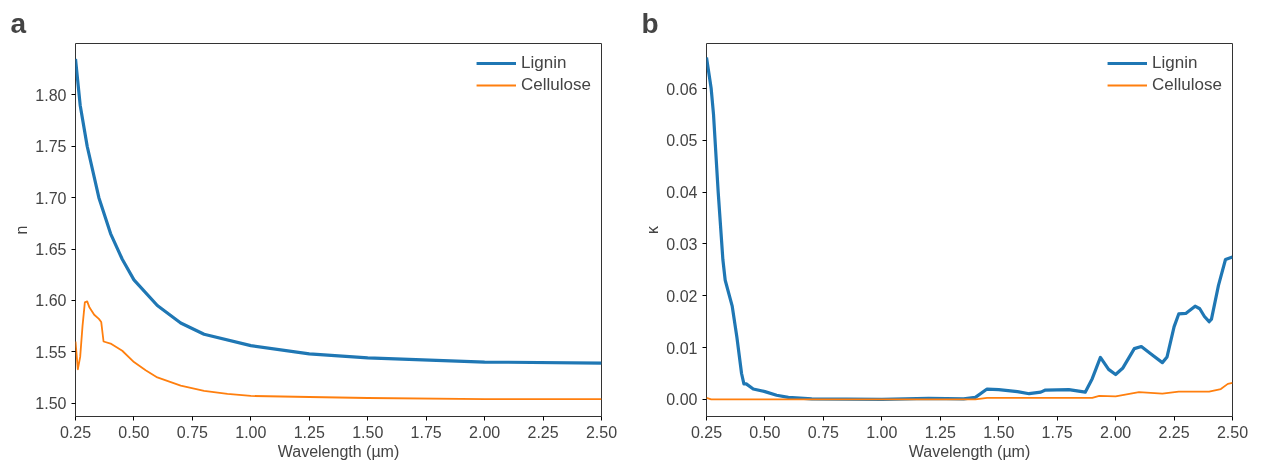 The image size is (1263, 465). I want to click on y-tick-label: 1.55, so click(51, 352).